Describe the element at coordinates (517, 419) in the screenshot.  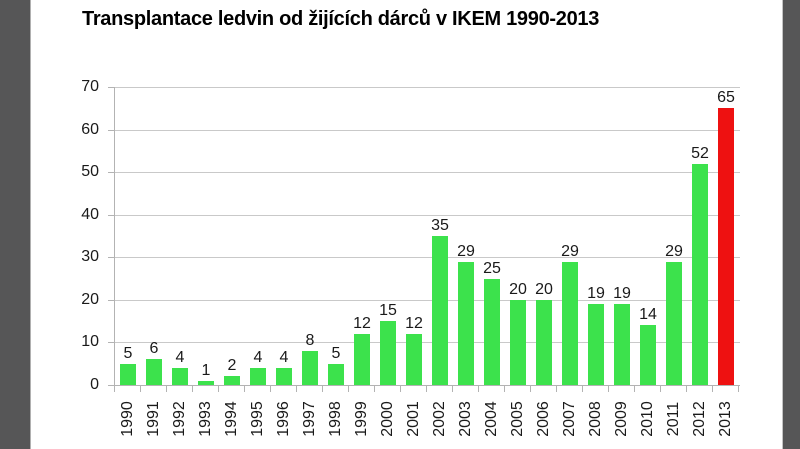
I see `x-axis-label: 2005` at that location.